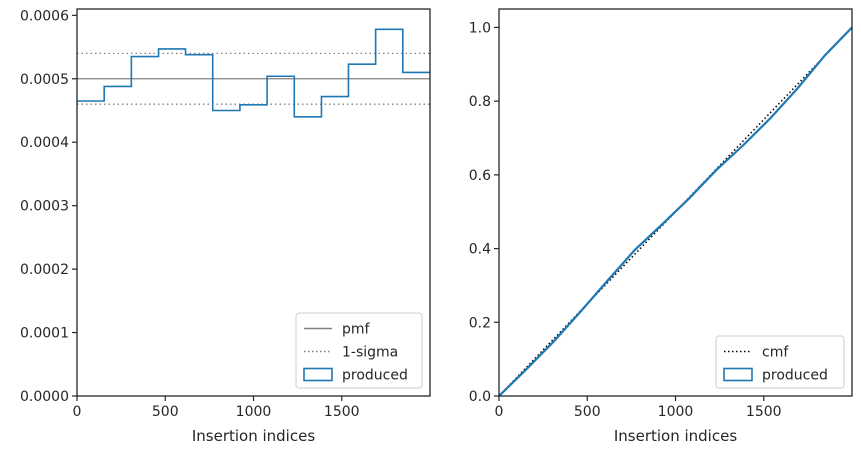 Image resolution: width=861 pixels, height=454 pixels. Describe the element at coordinates (44, 397) in the screenshot. I see `y-tick-label: 0.0000` at that location.